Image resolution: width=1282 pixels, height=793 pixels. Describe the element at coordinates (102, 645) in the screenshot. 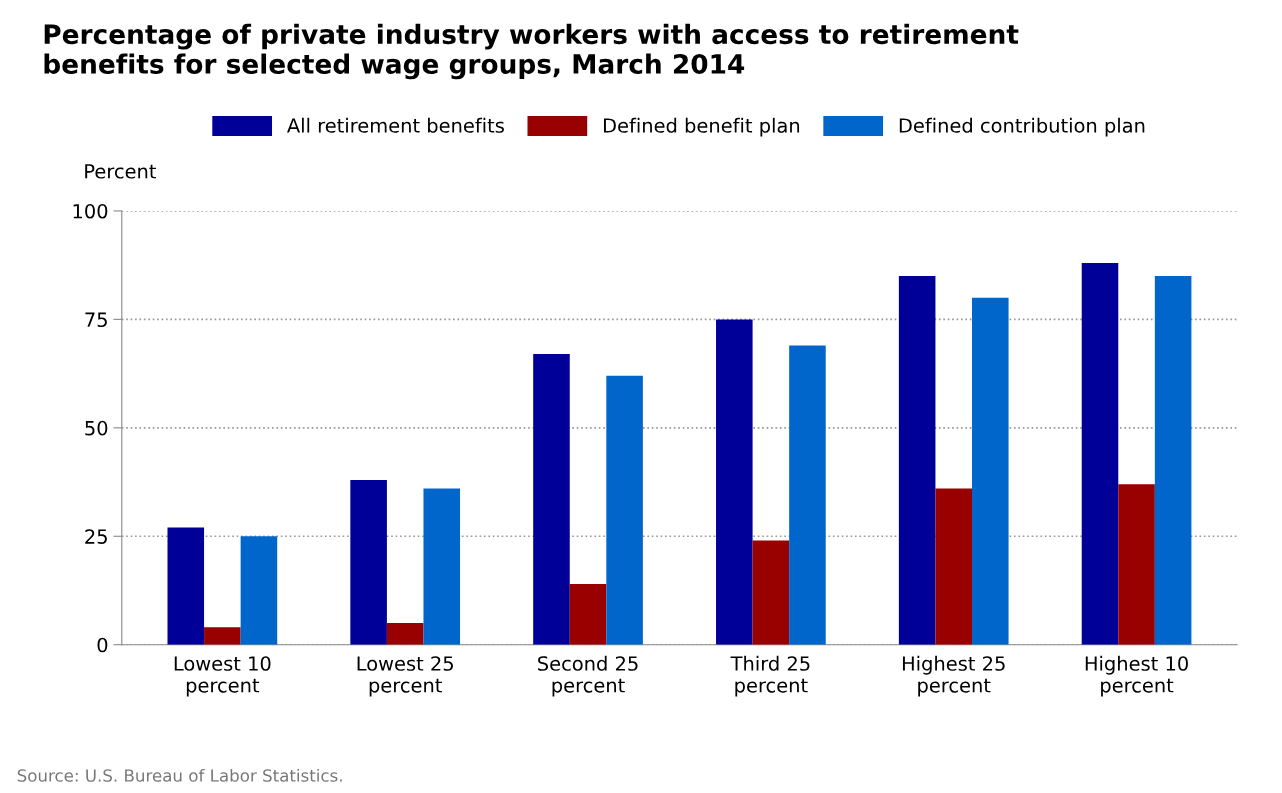

I see `y-tick-label: 0` at that location.